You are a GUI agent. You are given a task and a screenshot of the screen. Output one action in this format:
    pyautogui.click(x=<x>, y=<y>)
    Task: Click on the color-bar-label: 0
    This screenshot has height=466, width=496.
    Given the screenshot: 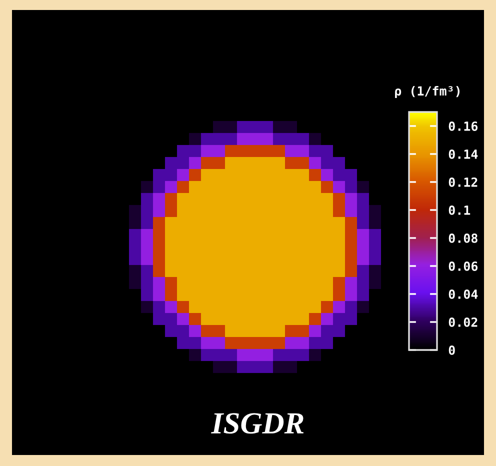 What is the action you would take?
    pyautogui.click(x=451, y=350)
    